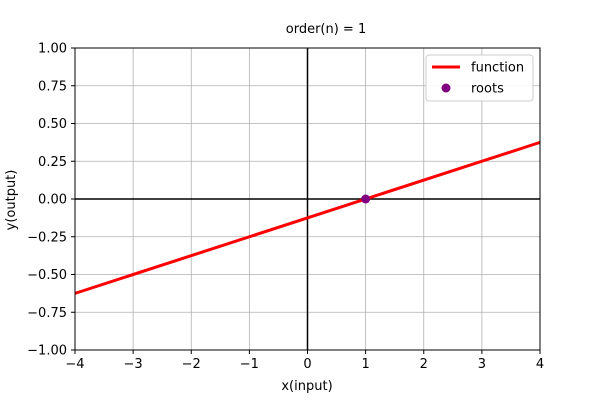 The width and height of the screenshot is (600, 400). I want to click on y-tick-label: 0.50, so click(52, 124).